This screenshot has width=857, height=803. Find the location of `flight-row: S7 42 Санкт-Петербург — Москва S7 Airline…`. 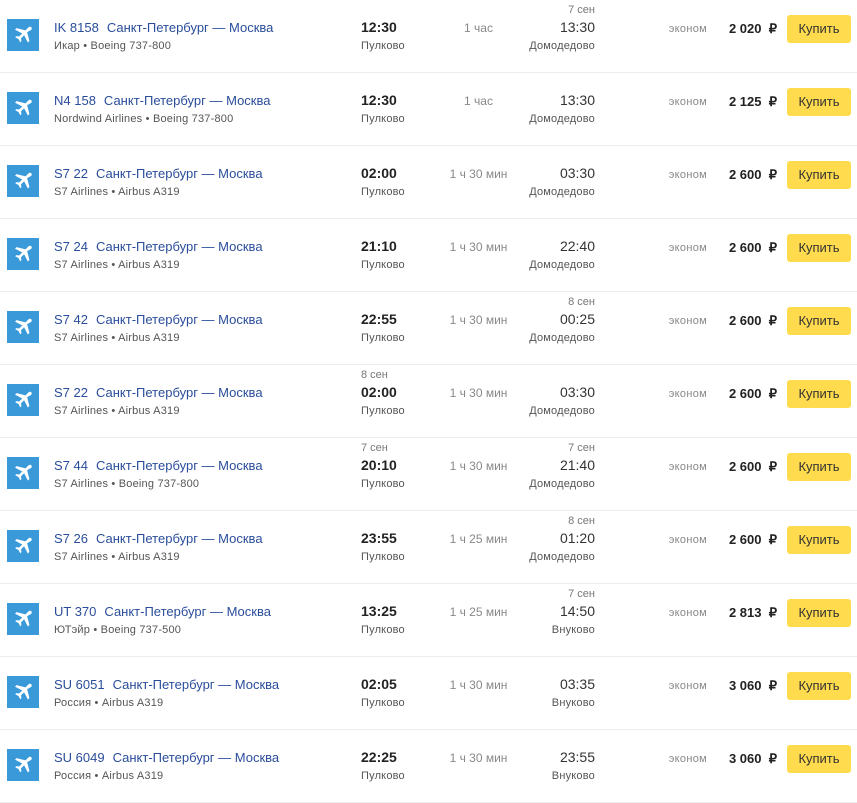

flight-row: S7 42 Санкт-Петербург — Москва S7 Airline… is located at coordinates (428, 328).